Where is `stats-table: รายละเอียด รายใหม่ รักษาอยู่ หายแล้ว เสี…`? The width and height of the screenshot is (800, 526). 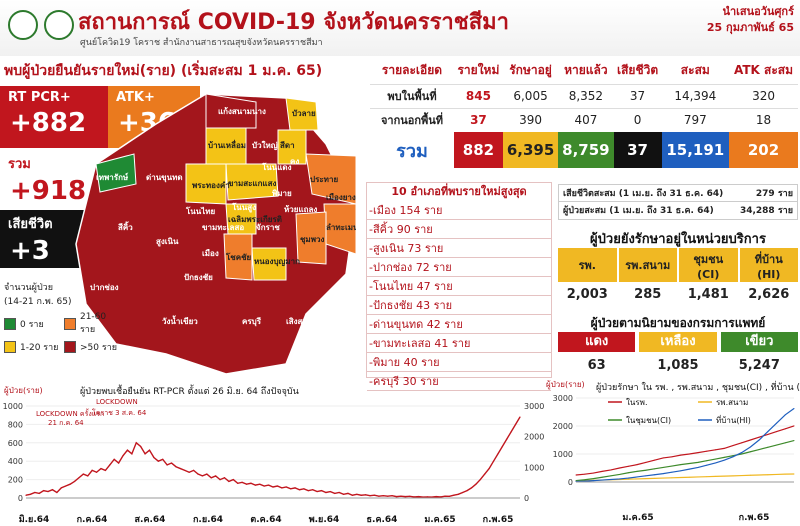 stats-table: รายละเอียด รายใหม่ รักษาอยู่ หายแล้ว เสี… is located at coordinates (584, 113).